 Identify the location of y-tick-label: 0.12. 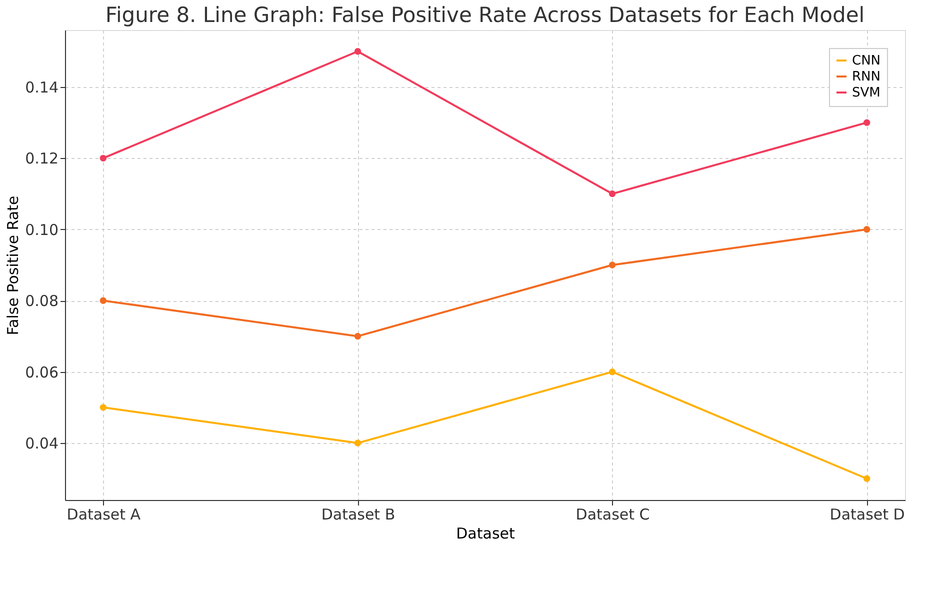
(41, 159).